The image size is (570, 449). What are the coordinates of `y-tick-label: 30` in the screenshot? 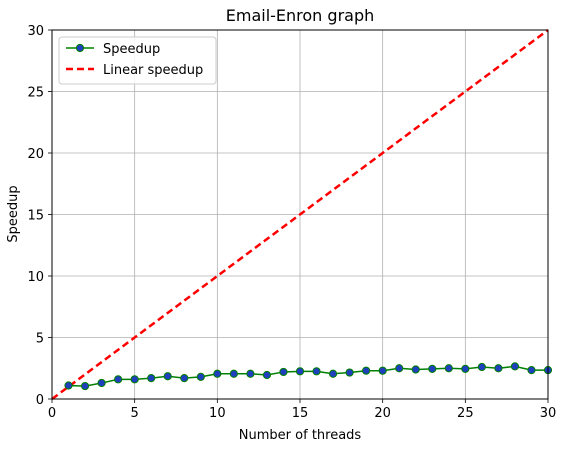 It's located at (35, 31).